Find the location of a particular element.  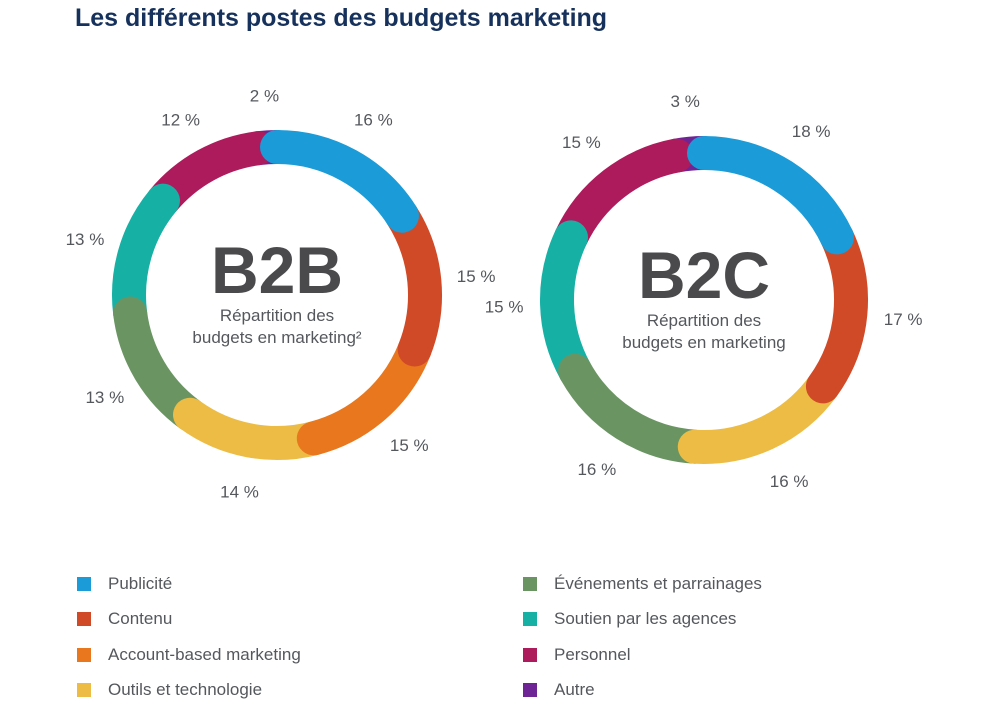

legend-item: Account-based marketing is located at coordinates (189, 655).